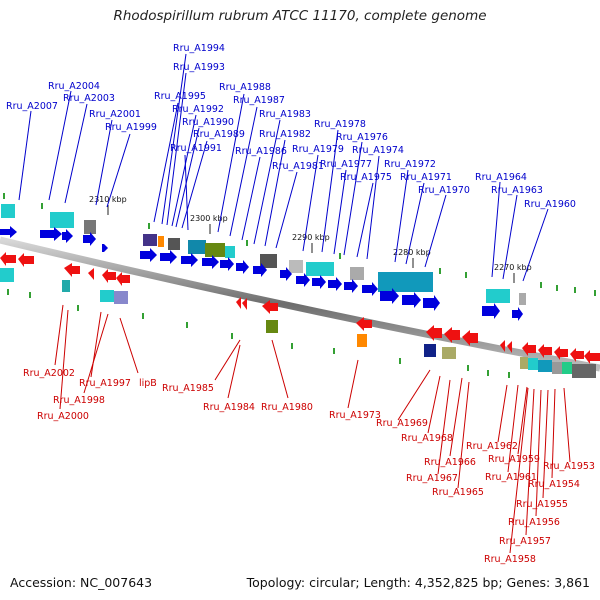 This screenshot has width=600, height=600. I want to click on gene-label: Rru_A2001, so click(115, 114).